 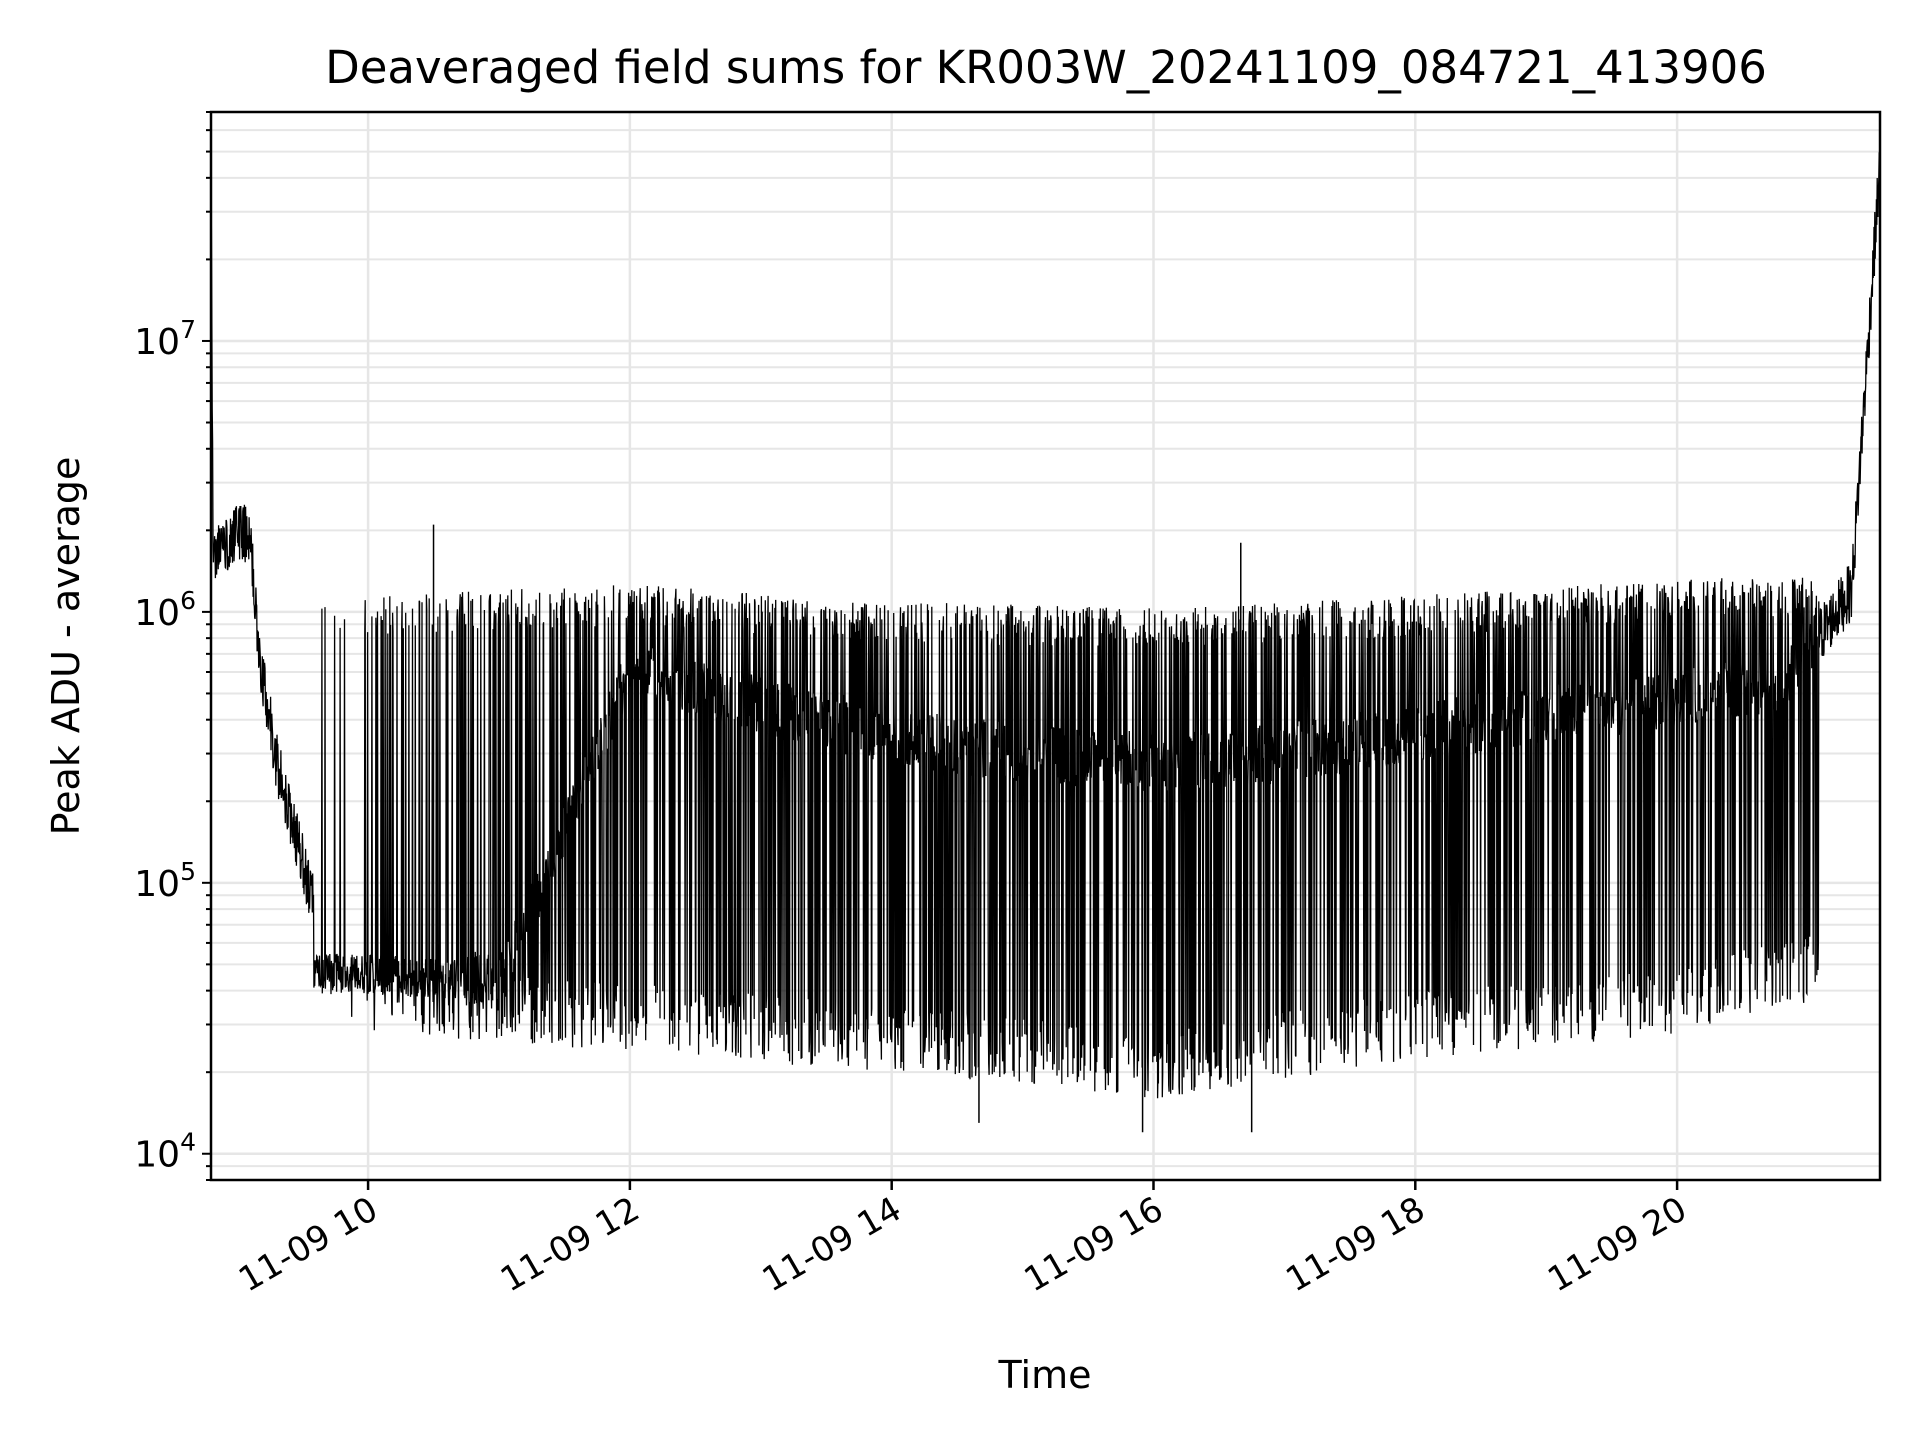 What do you see at coordinates (66, 646) in the screenshot?
I see `y-axis-label: Peak ADU - average` at bounding box center [66, 646].